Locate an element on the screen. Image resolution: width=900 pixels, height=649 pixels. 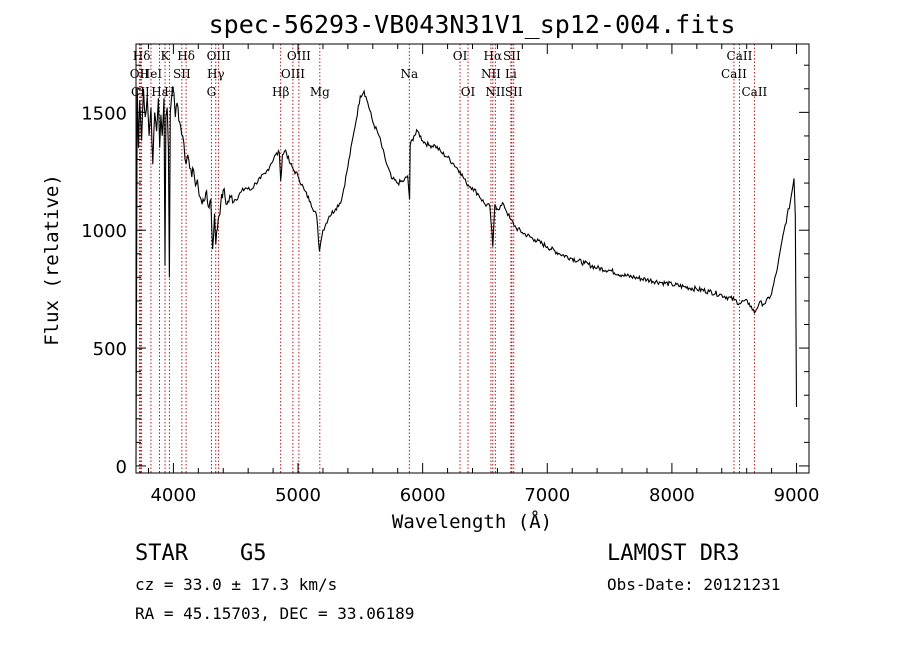
spectral-line-label: Na is located at coordinates (409, 74).